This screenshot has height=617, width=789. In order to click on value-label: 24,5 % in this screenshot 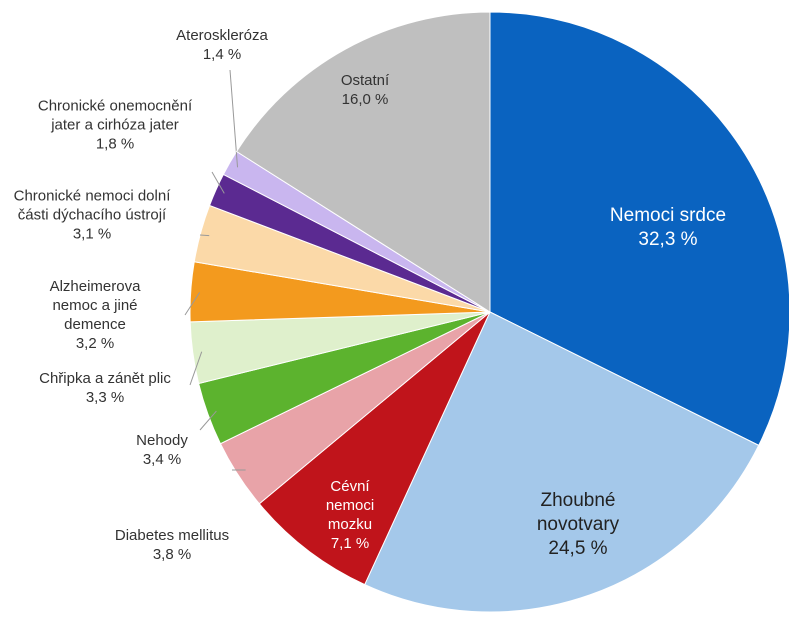, I will do `click(578, 548)`.